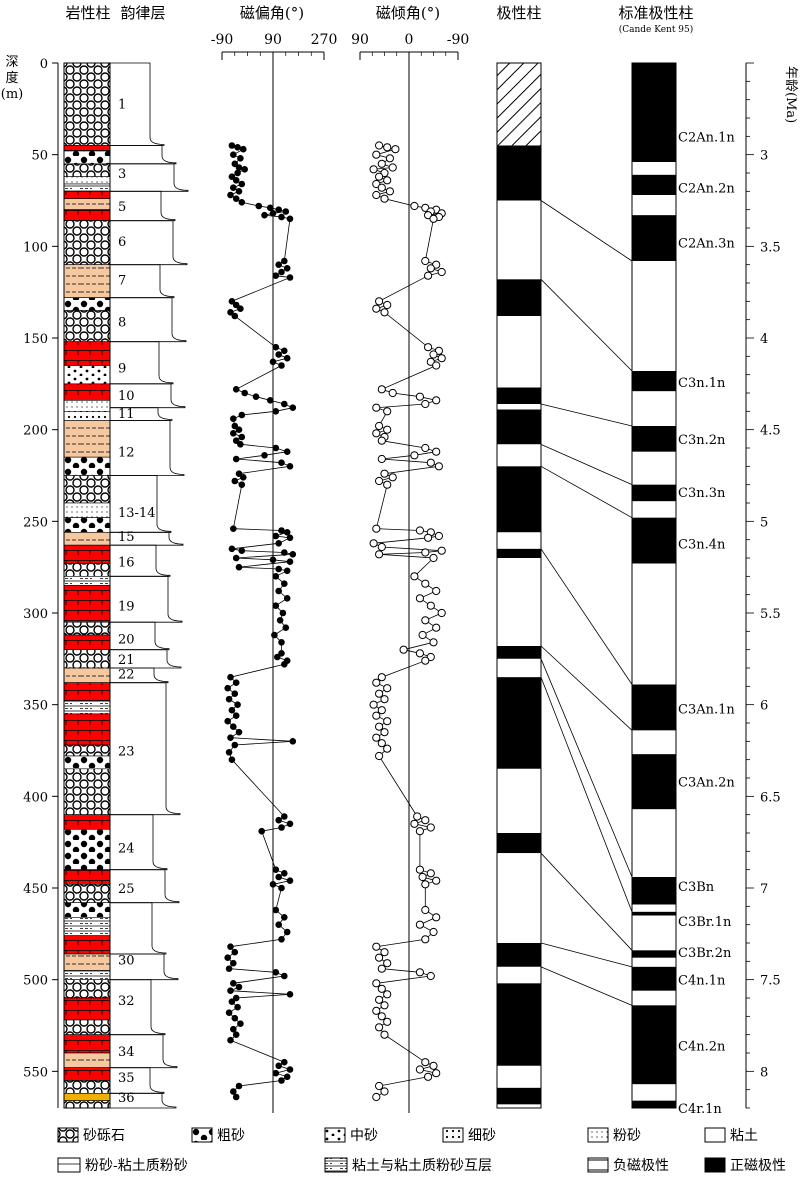 This screenshot has height=1190, width=800. Describe the element at coordinates (35, 889) in the screenshot. I see `depth-tick-label: 450` at that location.